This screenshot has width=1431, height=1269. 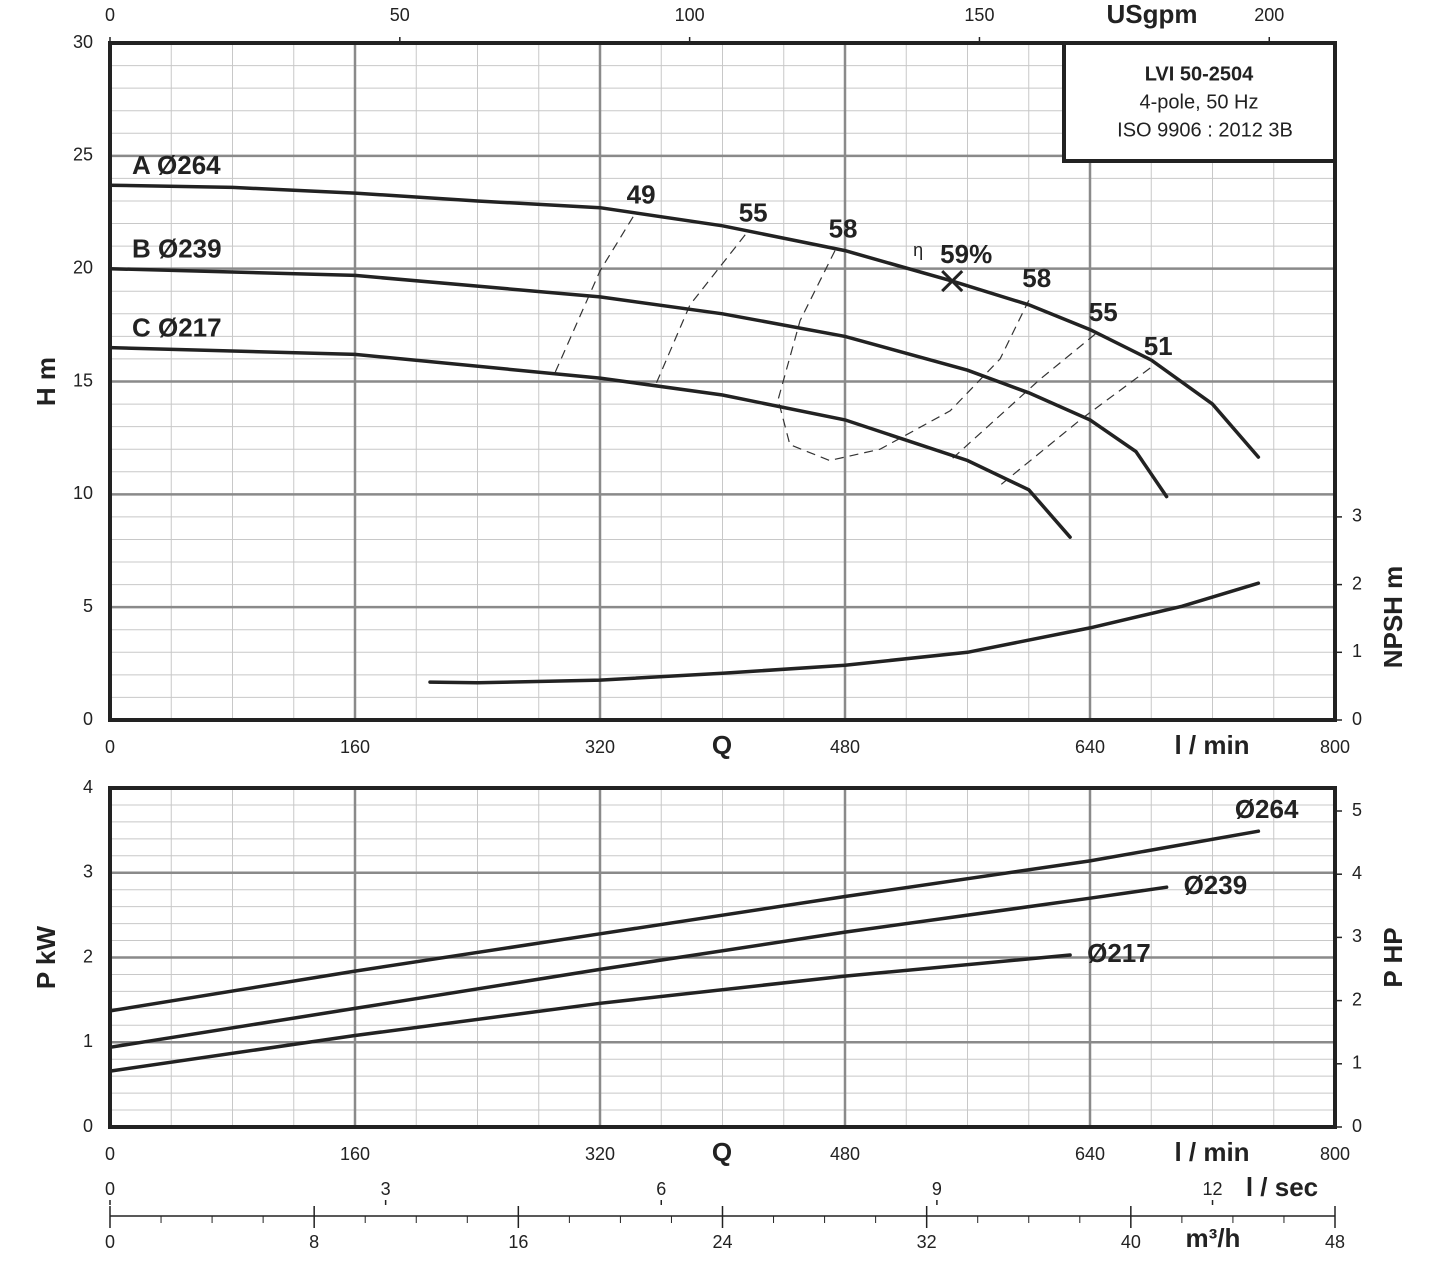 What do you see at coordinates (1335, 1242) in the screenshot?
I see `extra-axis-tick-label: 48` at bounding box center [1335, 1242].